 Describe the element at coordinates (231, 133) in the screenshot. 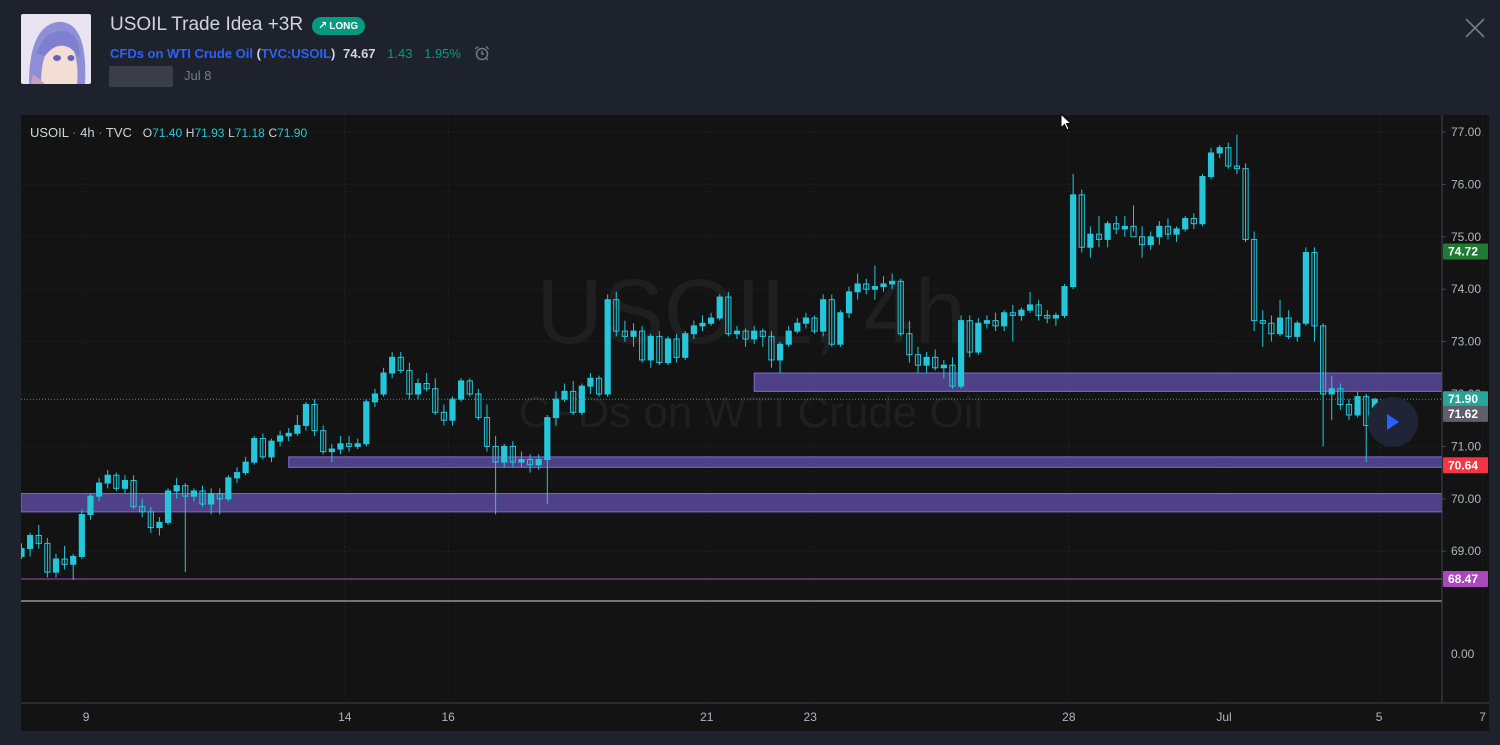

I see `legend-l-label: L` at that location.